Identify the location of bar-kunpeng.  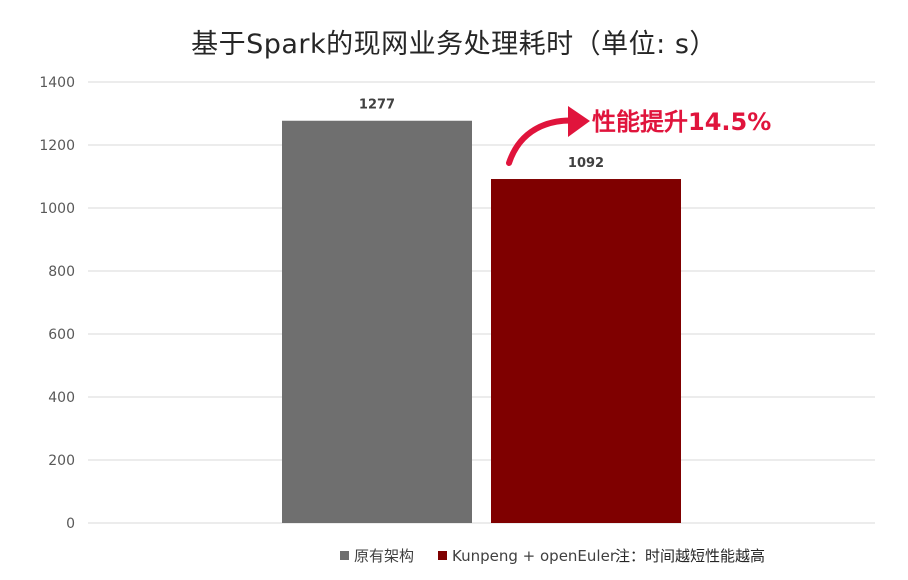
(586, 351).